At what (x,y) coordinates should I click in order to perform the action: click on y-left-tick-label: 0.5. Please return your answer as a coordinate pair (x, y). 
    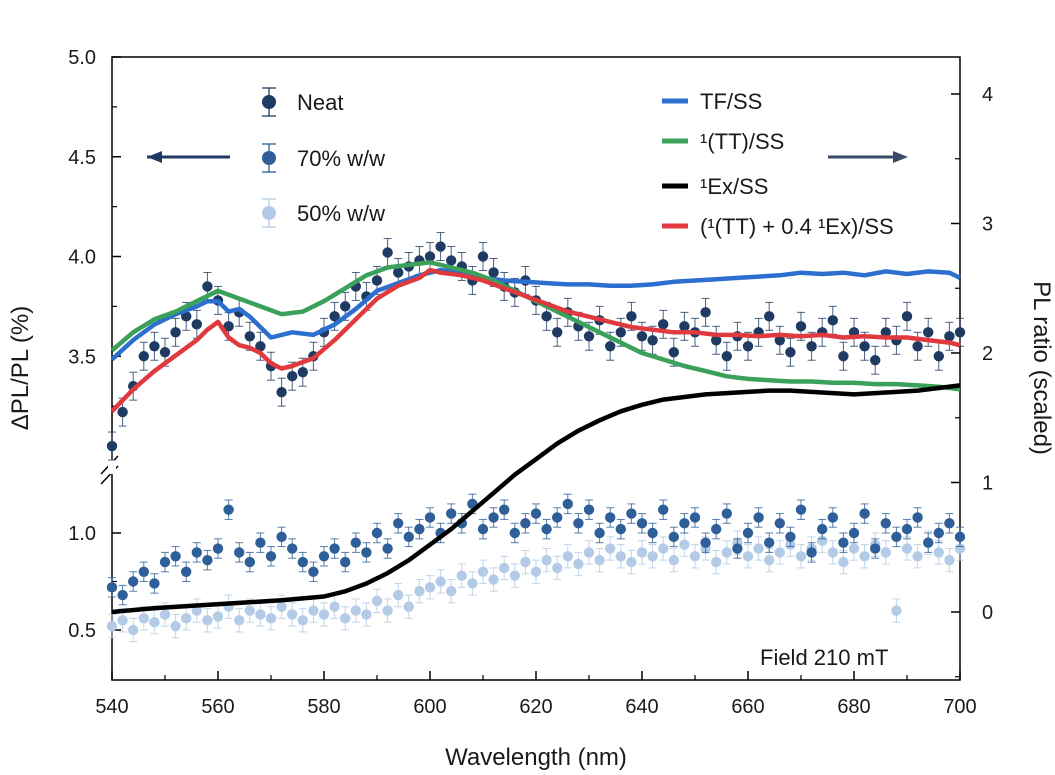
    Looking at the image, I should click on (82, 631).